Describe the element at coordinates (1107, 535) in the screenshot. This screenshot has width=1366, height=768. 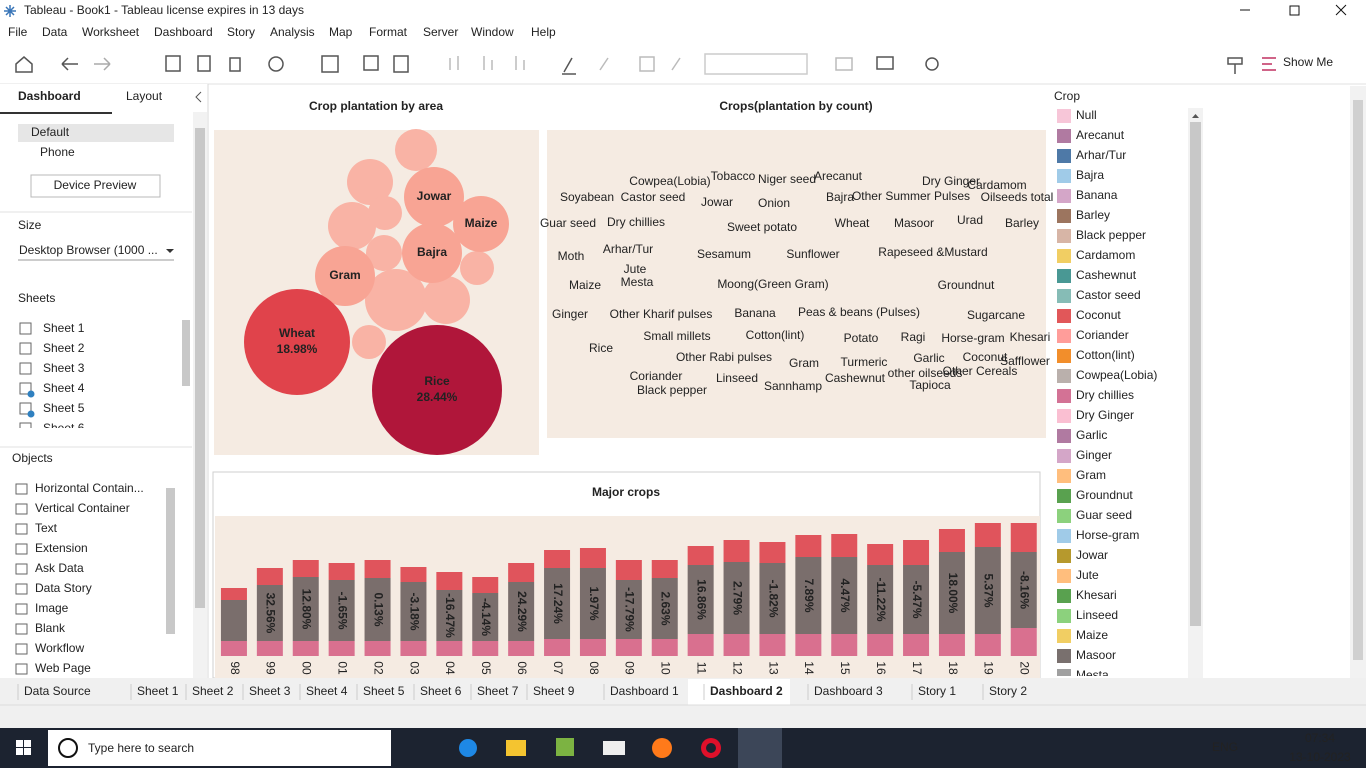
I see `legend-label: Horse-gram` at that location.